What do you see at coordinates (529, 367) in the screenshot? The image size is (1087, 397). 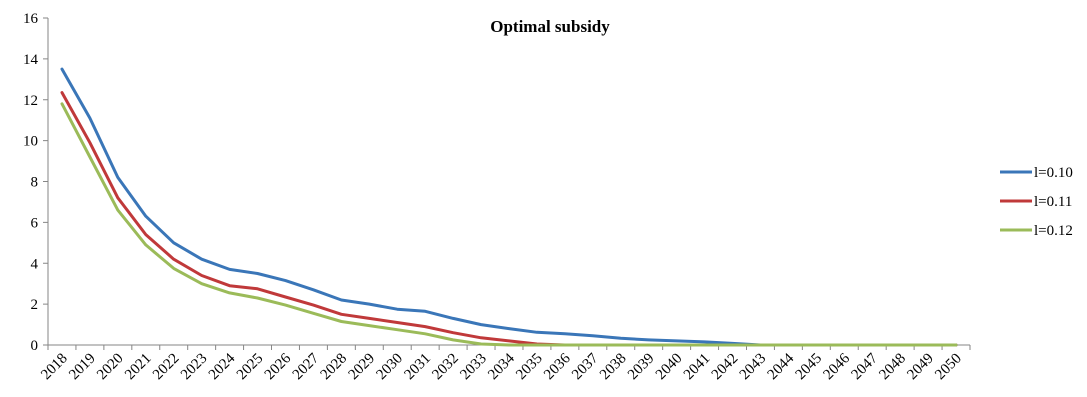 I see `x-tick-label: 2035` at bounding box center [529, 367].